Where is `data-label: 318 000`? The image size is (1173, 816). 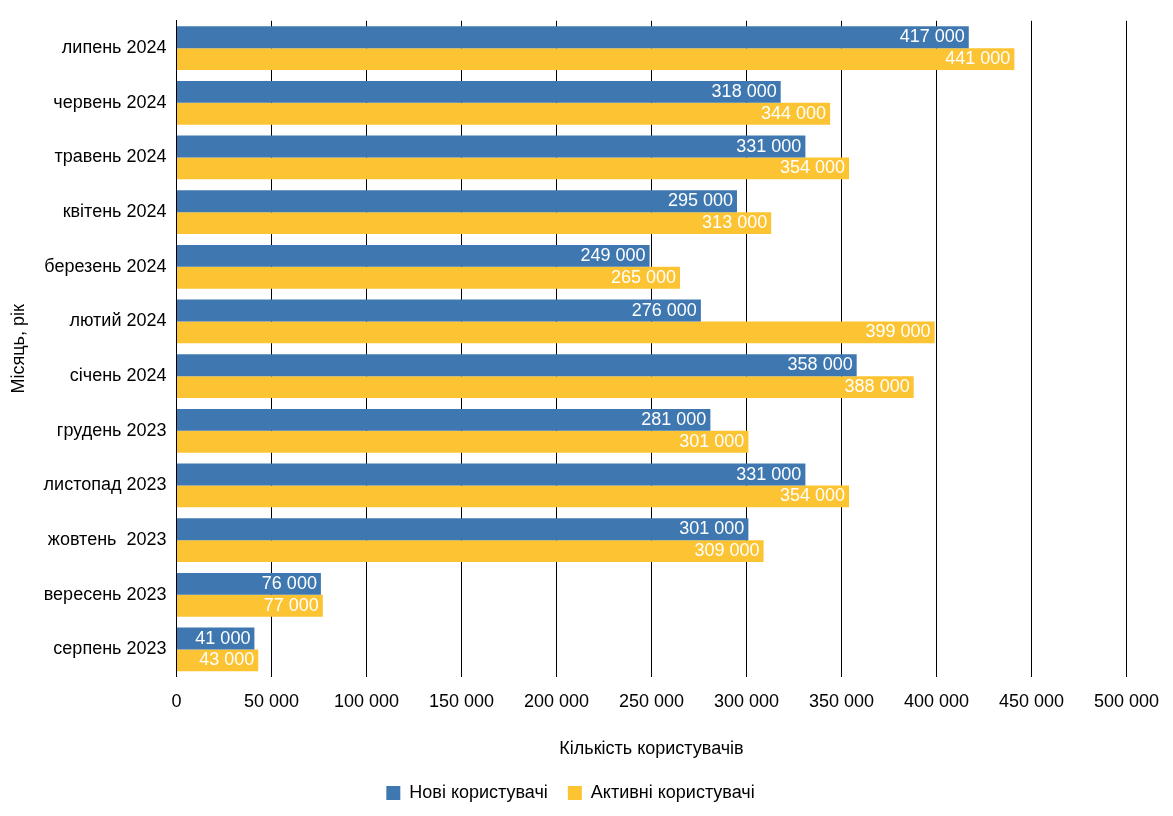
data-label: 318 000 is located at coordinates (744, 90).